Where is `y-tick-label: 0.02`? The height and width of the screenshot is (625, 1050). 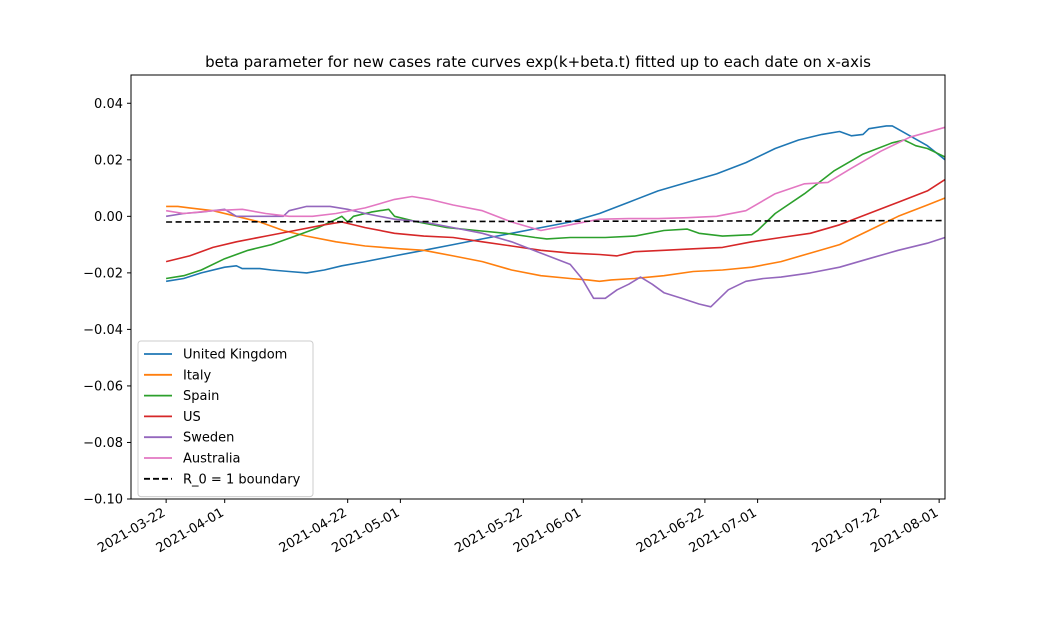
y-tick-label: 0.02 is located at coordinates (108, 160).